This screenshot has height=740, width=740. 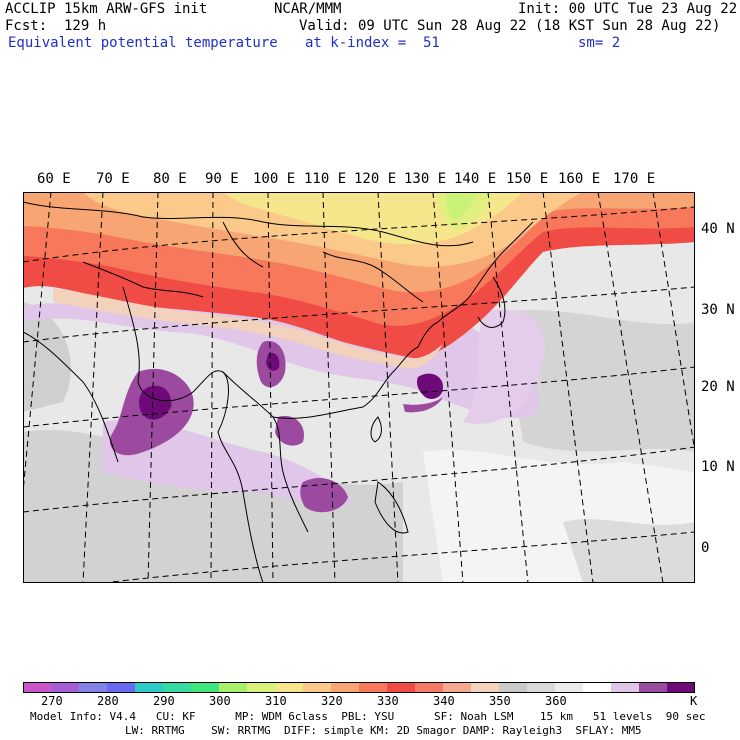 What do you see at coordinates (388, 701) in the screenshot?
I see `colorbar-tick-label: 330` at bounding box center [388, 701].